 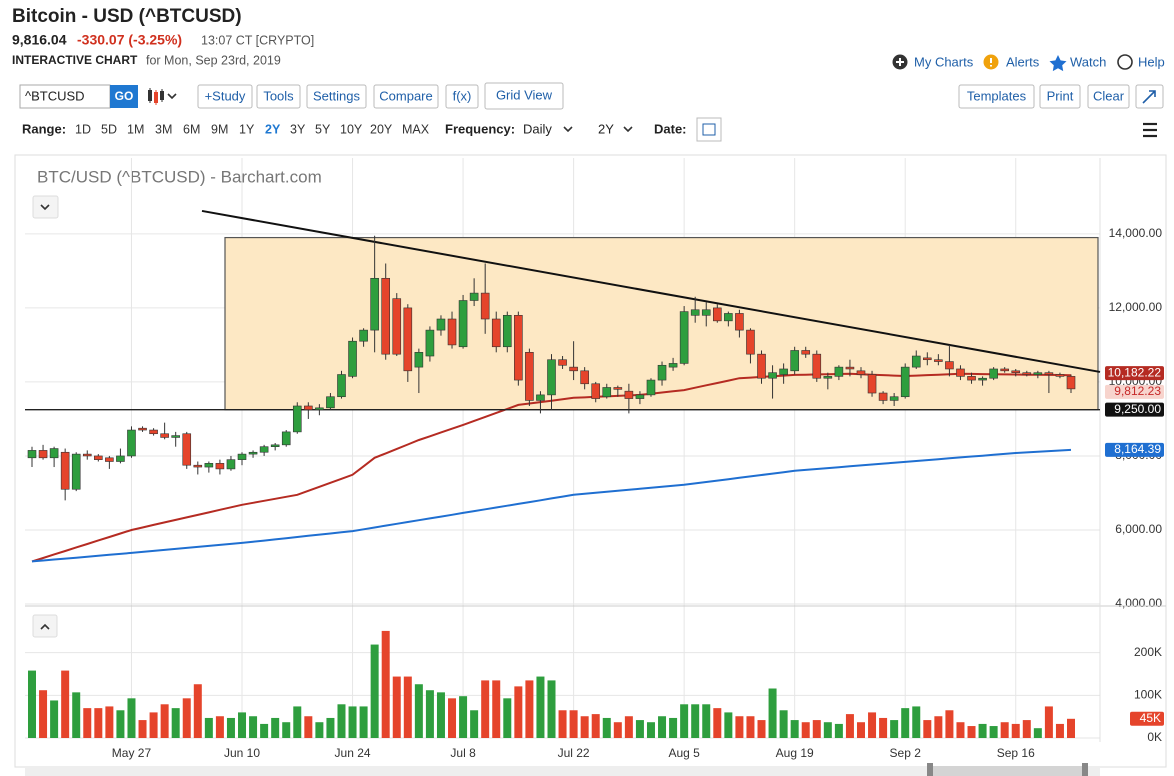 What do you see at coordinates (537, 128) in the screenshot?
I see `frequency-value: Daily` at bounding box center [537, 128].